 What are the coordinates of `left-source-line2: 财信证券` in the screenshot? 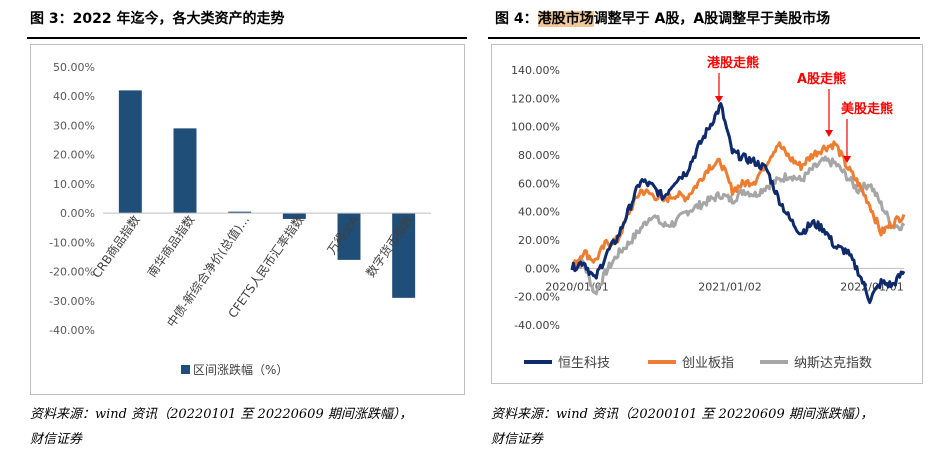 It's located at (56, 439).